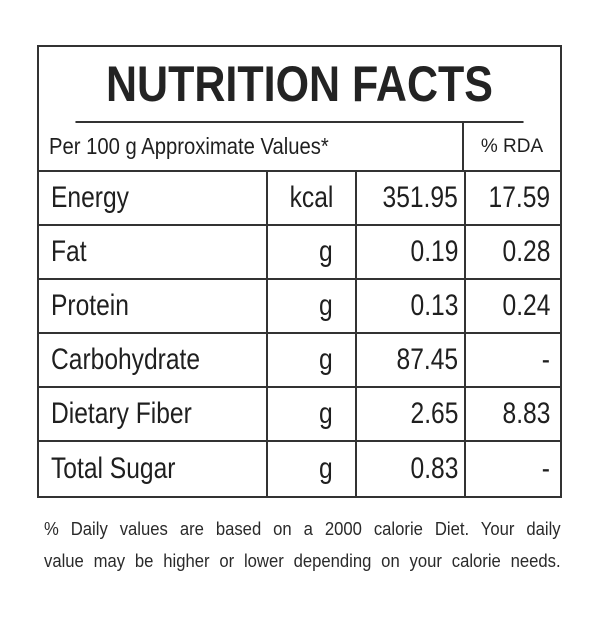 Image resolution: width=600 pixels, height=623 pixels. Describe the element at coordinates (126, 359) in the screenshot. I see `nutrient-name: Carbohydrate` at that location.